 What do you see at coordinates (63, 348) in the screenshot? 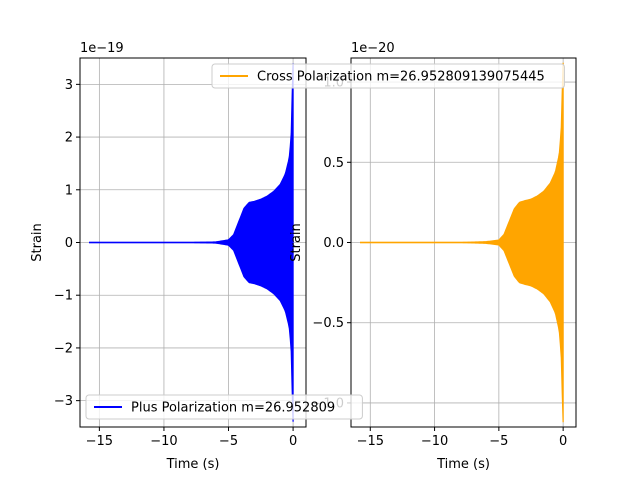
I see `y-tick-label: −2` at bounding box center [63, 348].